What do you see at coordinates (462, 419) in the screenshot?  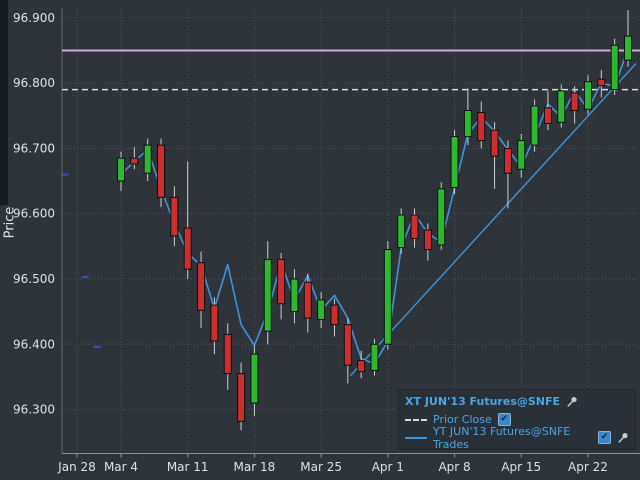 I see `legend-prior-close-label: Prior Close` at bounding box center [462, 419].